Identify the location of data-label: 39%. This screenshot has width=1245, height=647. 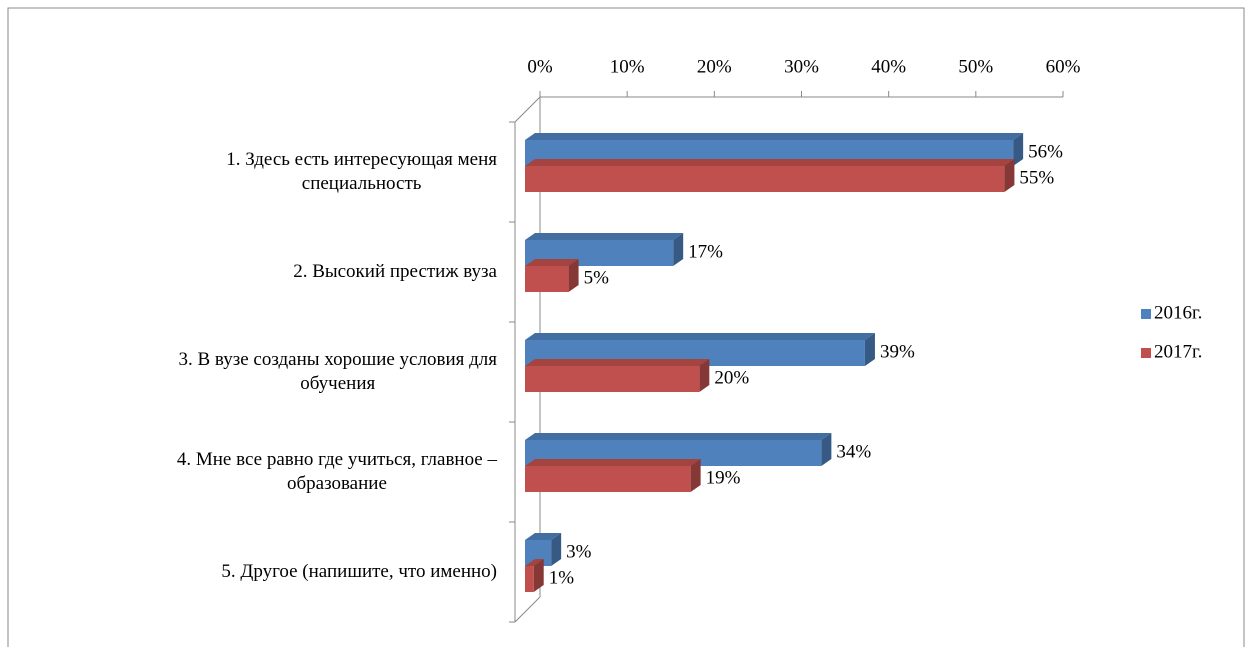
(897, 351).